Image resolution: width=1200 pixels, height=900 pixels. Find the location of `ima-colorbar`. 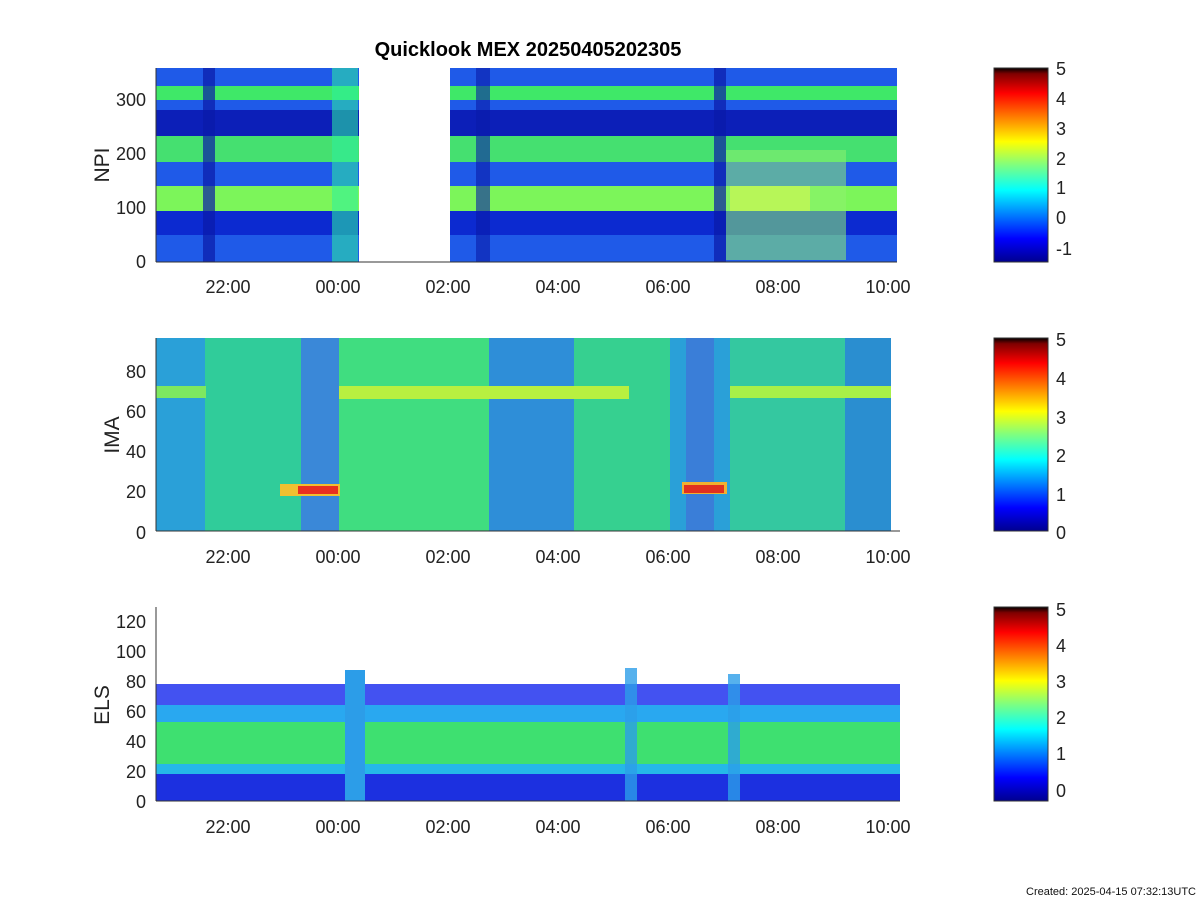

ima-colorbar is located at coordinates (1021, 434).